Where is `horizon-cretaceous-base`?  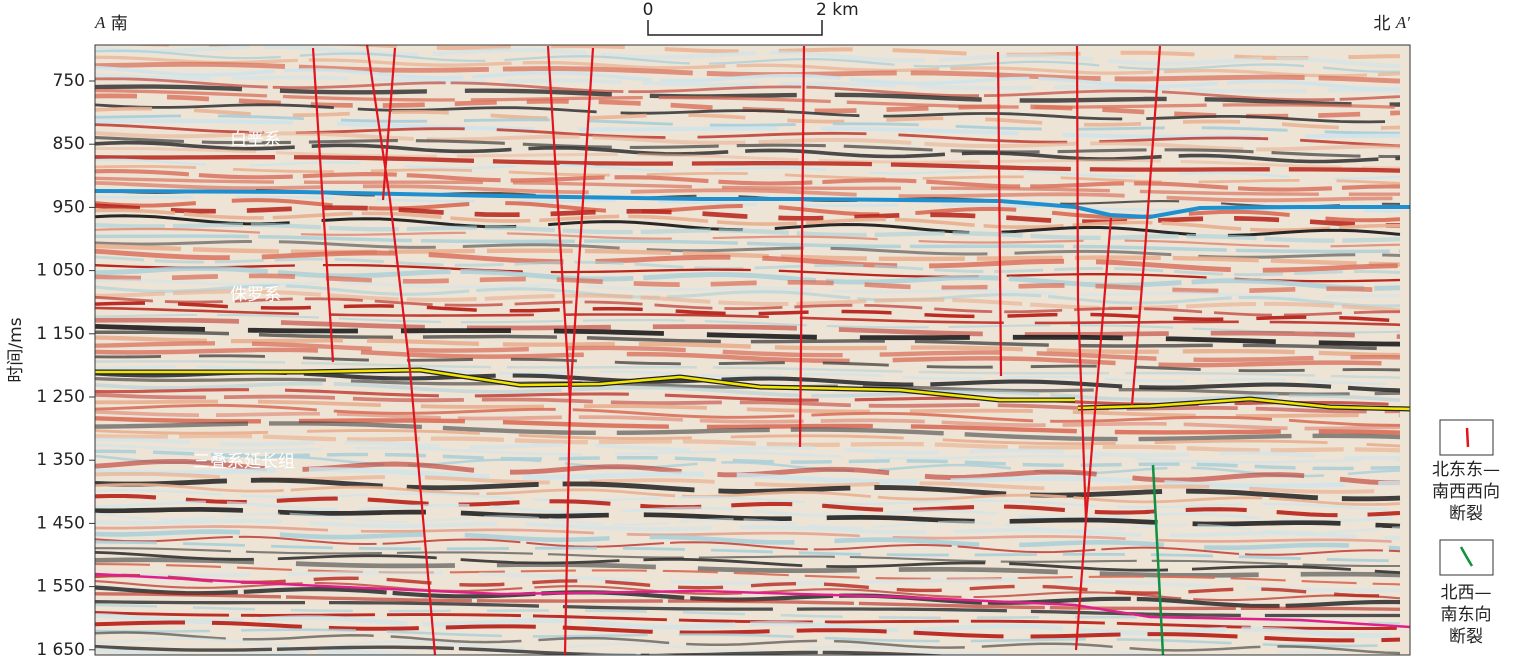 horizon-cretaceous-base is located at coordinates (752, 204).